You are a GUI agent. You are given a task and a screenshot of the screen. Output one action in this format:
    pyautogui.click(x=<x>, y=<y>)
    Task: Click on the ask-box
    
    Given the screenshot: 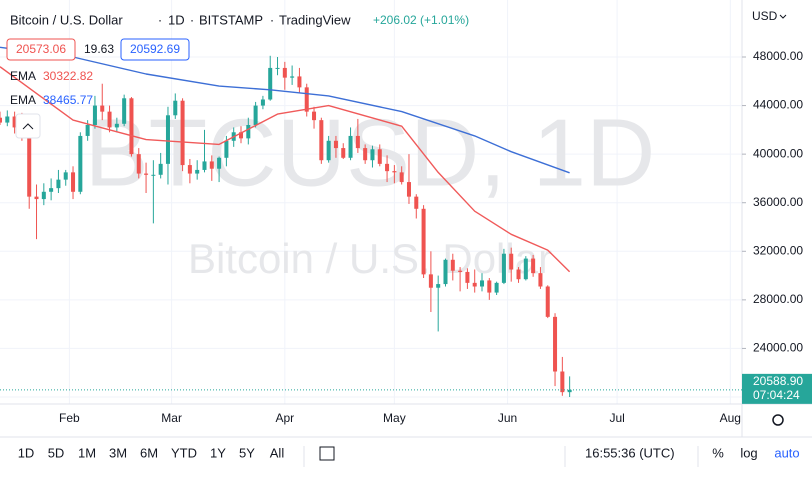 What is the action you would take?
    pyautogui.click(x=155, y=49)
    